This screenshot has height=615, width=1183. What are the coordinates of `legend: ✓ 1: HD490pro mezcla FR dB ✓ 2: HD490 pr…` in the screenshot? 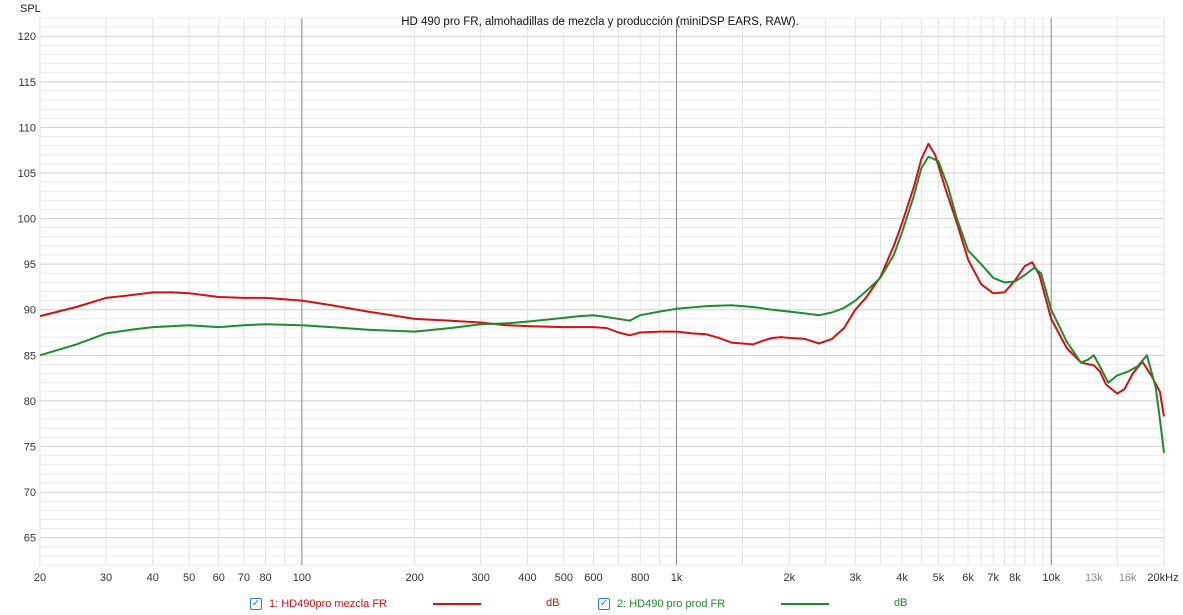 It's located at (591, 605).